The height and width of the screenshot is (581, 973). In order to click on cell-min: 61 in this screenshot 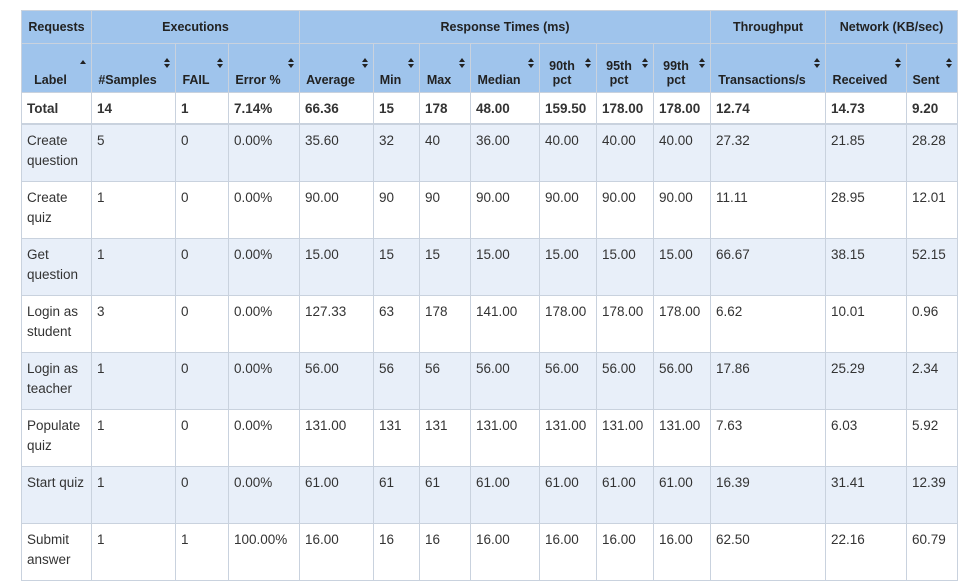, I will do `click(396, 495)`.